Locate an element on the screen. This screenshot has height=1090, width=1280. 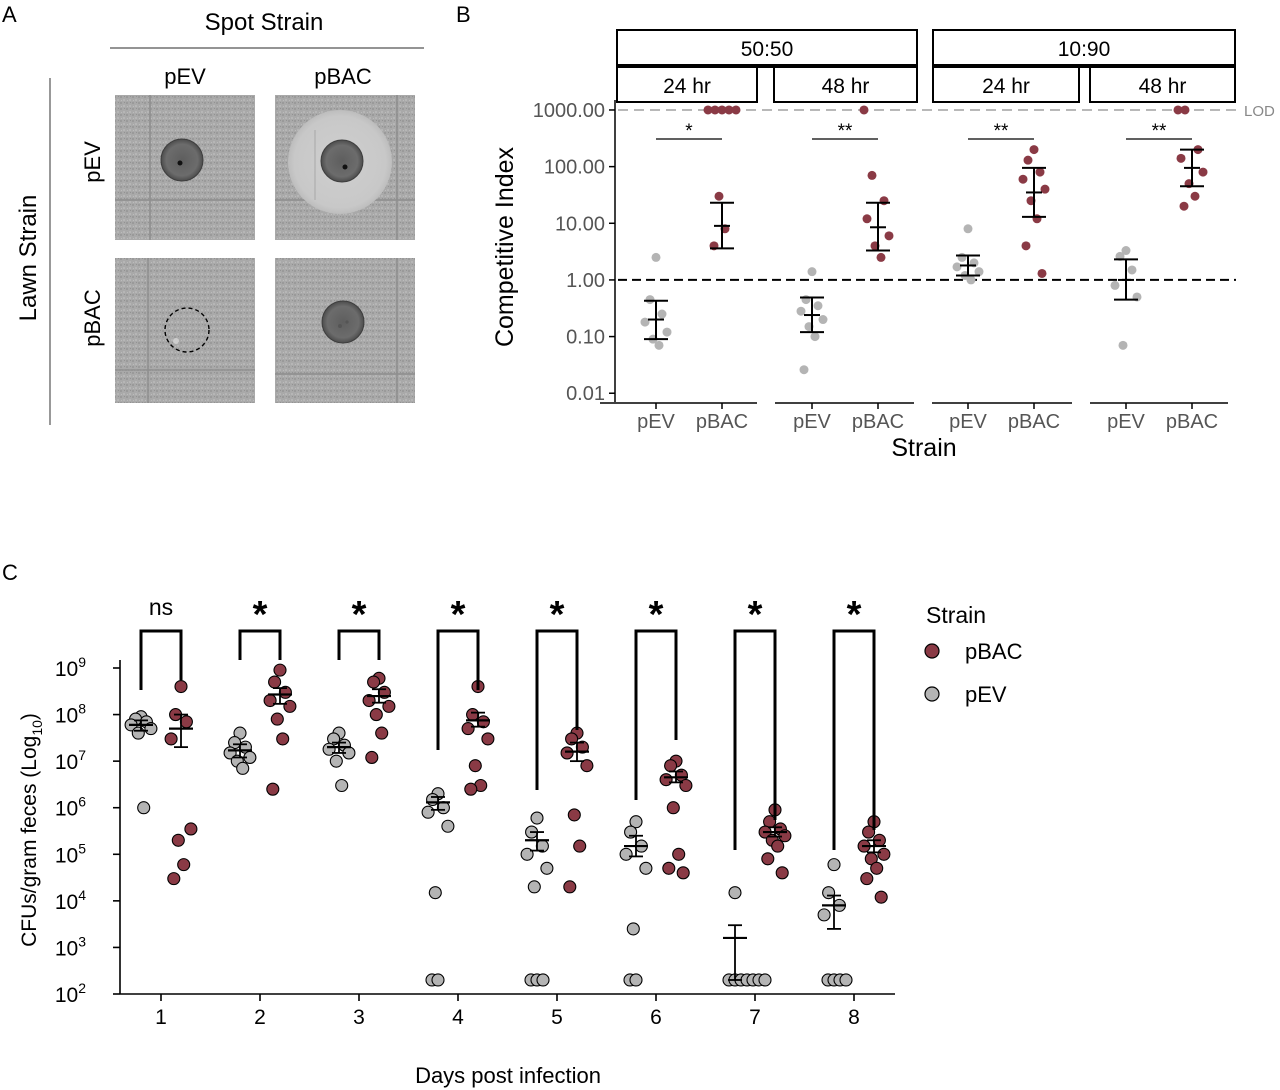
facet-x-tick-label-0-pBAC: pBAC is located at coordinates (722, 422).